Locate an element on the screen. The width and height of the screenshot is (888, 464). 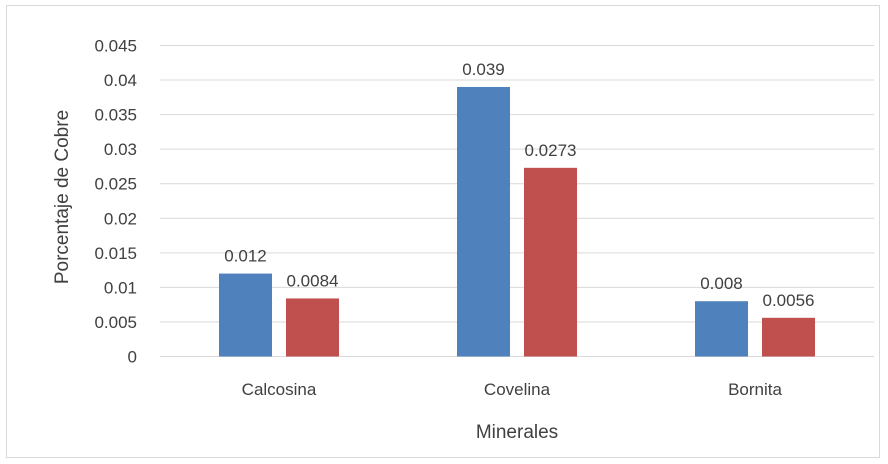
data-label: 0.0273 is located at coordinates (551, 150).